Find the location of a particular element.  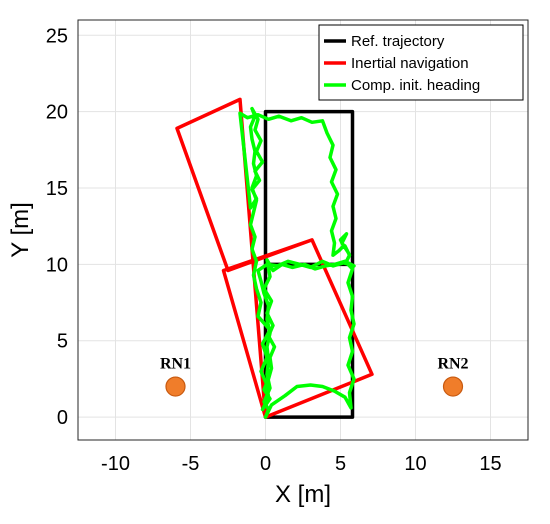

y-tick-labels: 0 5 10 15 20 25 is located at coordinates (57, 227).